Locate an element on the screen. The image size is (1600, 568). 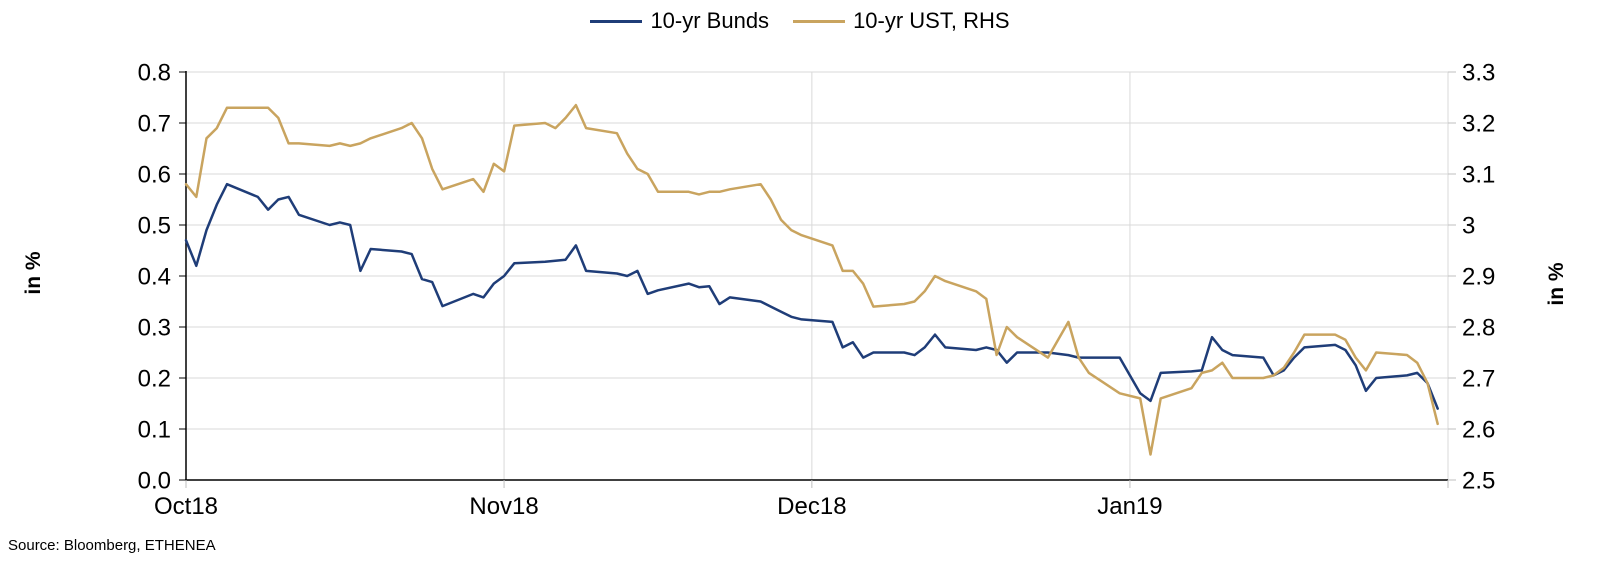
y-tick-label-left: 0.4 is located at coordinates (154, 277).